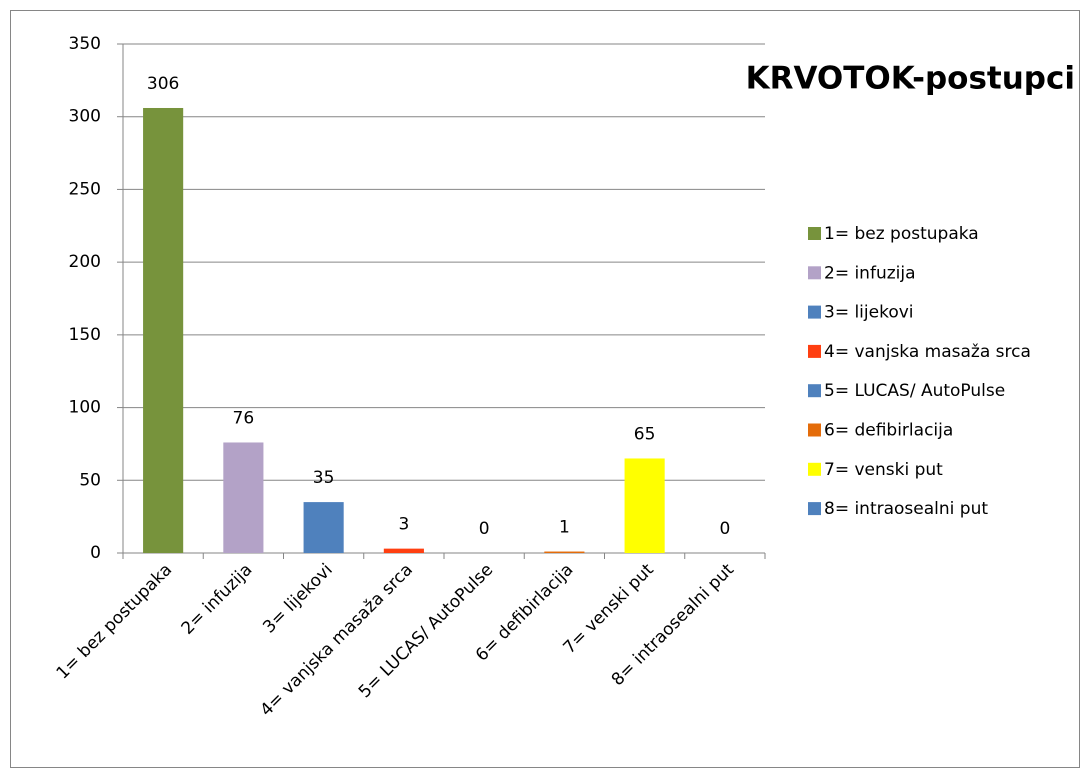  What do you see at coordinates (324, 478) in the screenshot?
I see `data-label: 35` at bounding box center [324, 478].